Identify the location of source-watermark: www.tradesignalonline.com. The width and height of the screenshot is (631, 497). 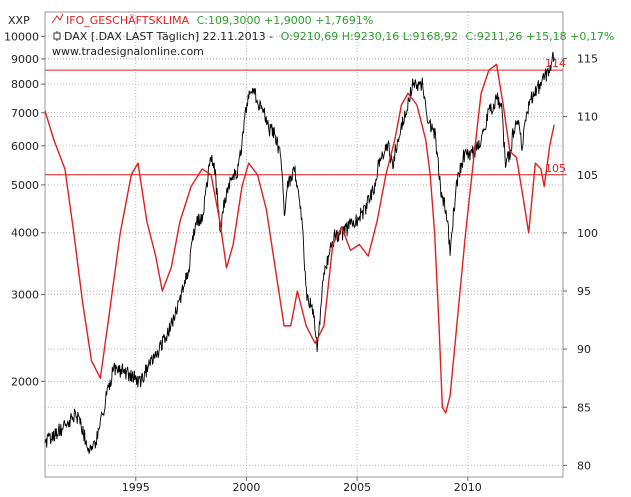
(128, 51).